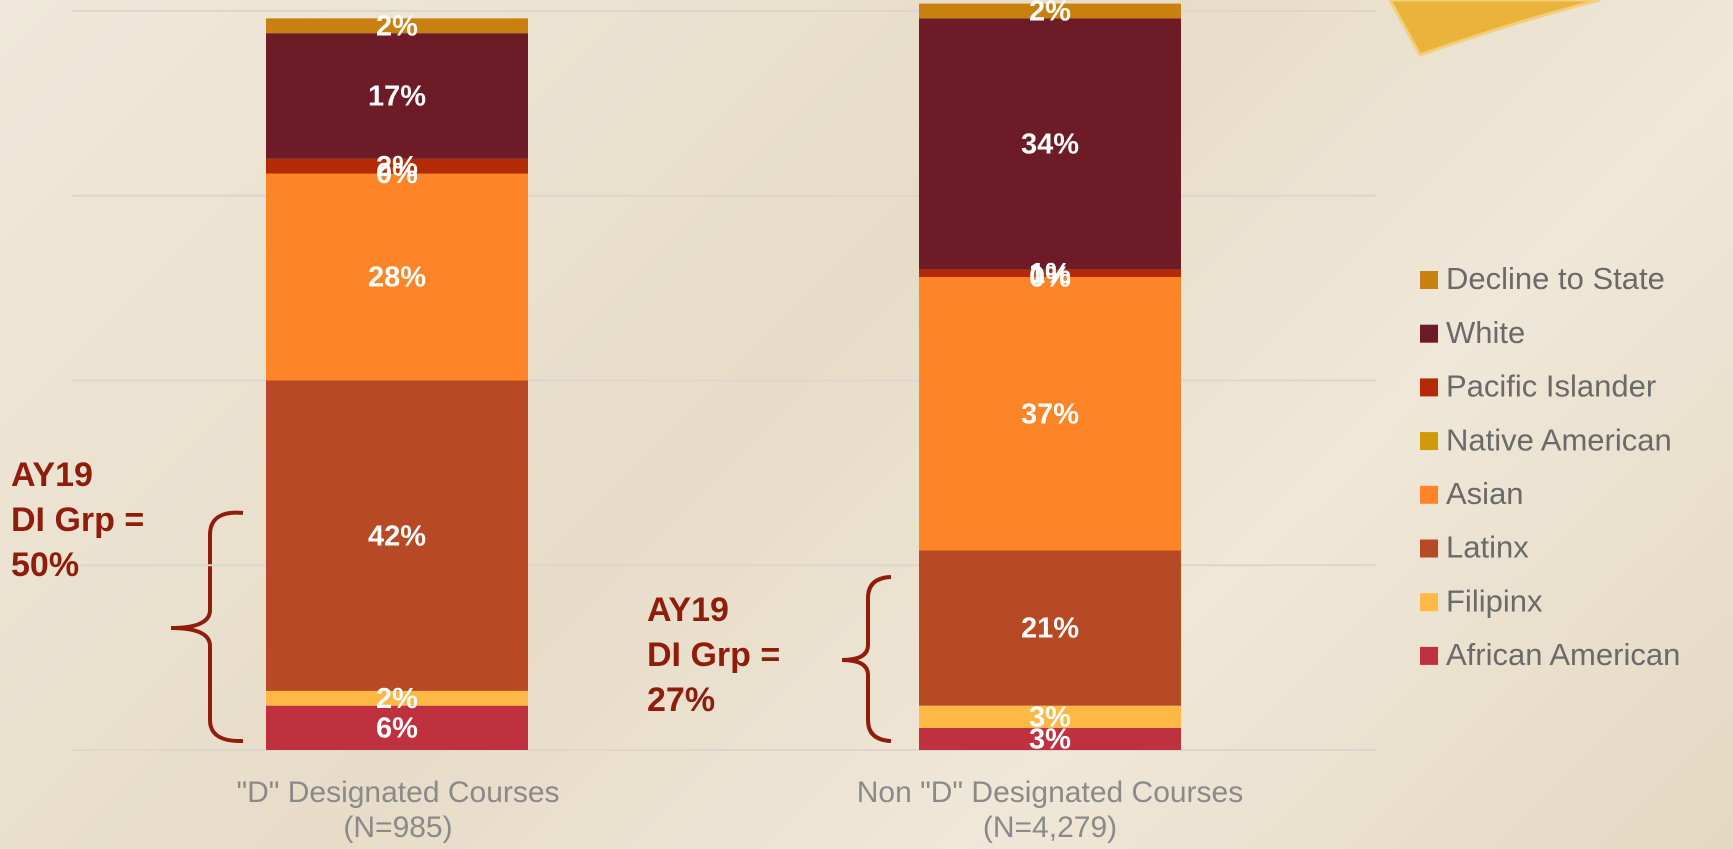 This screenshot has width=1733, height=849. What do you see at coordinates (1551, 386) in the screenshot?
I see `legend-label: Pacific Islander` at bounding box center [1551, 386].